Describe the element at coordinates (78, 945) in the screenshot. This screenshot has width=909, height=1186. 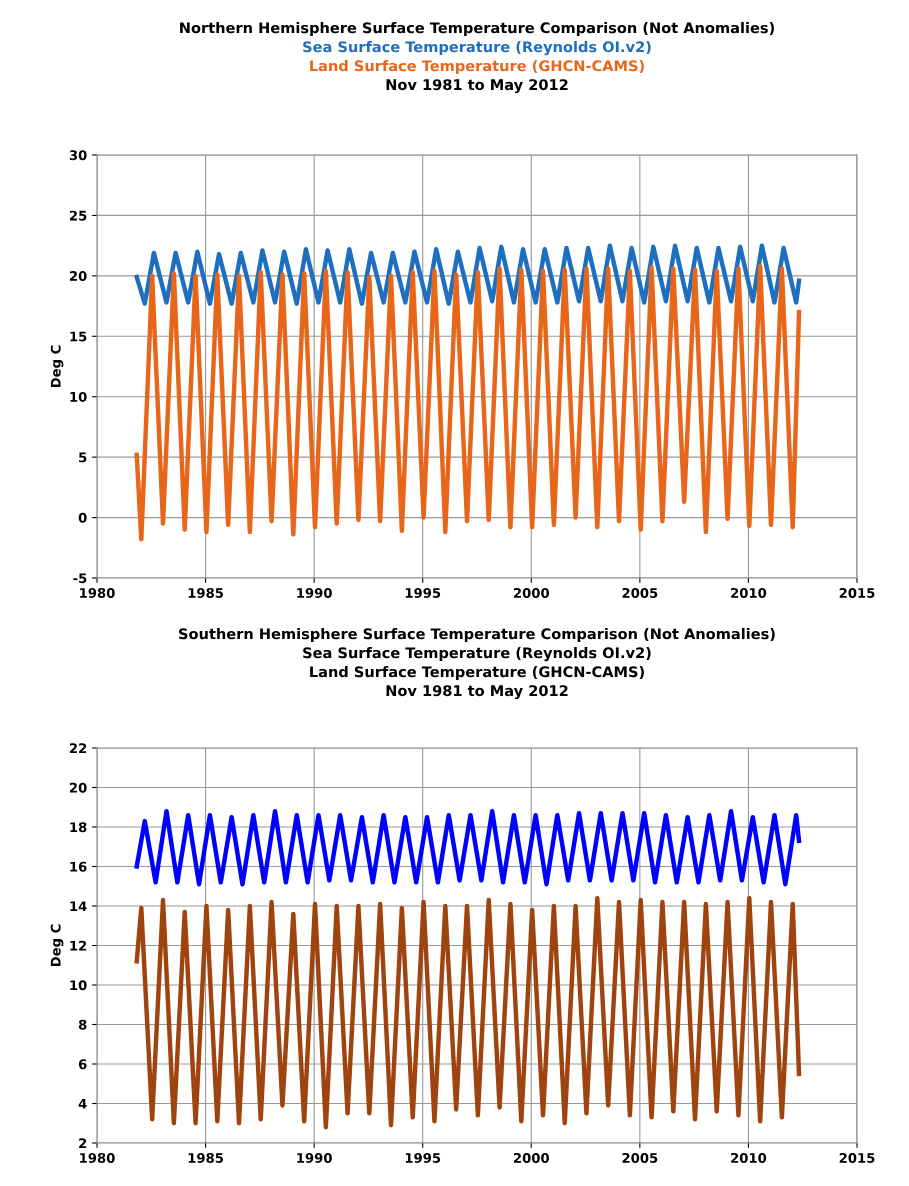
I see `y-tick-label: 12` at that location.